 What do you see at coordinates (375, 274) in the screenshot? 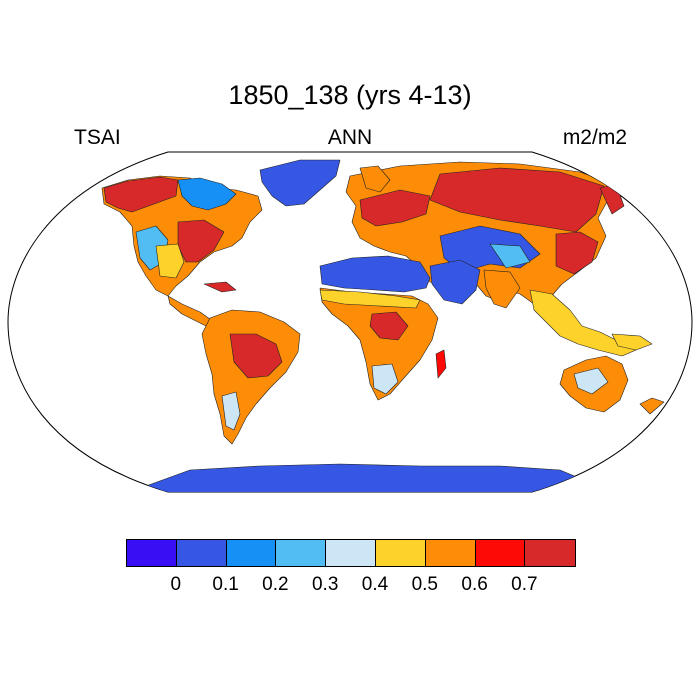
I see `region-sahara` at bounding box center [375, 274].